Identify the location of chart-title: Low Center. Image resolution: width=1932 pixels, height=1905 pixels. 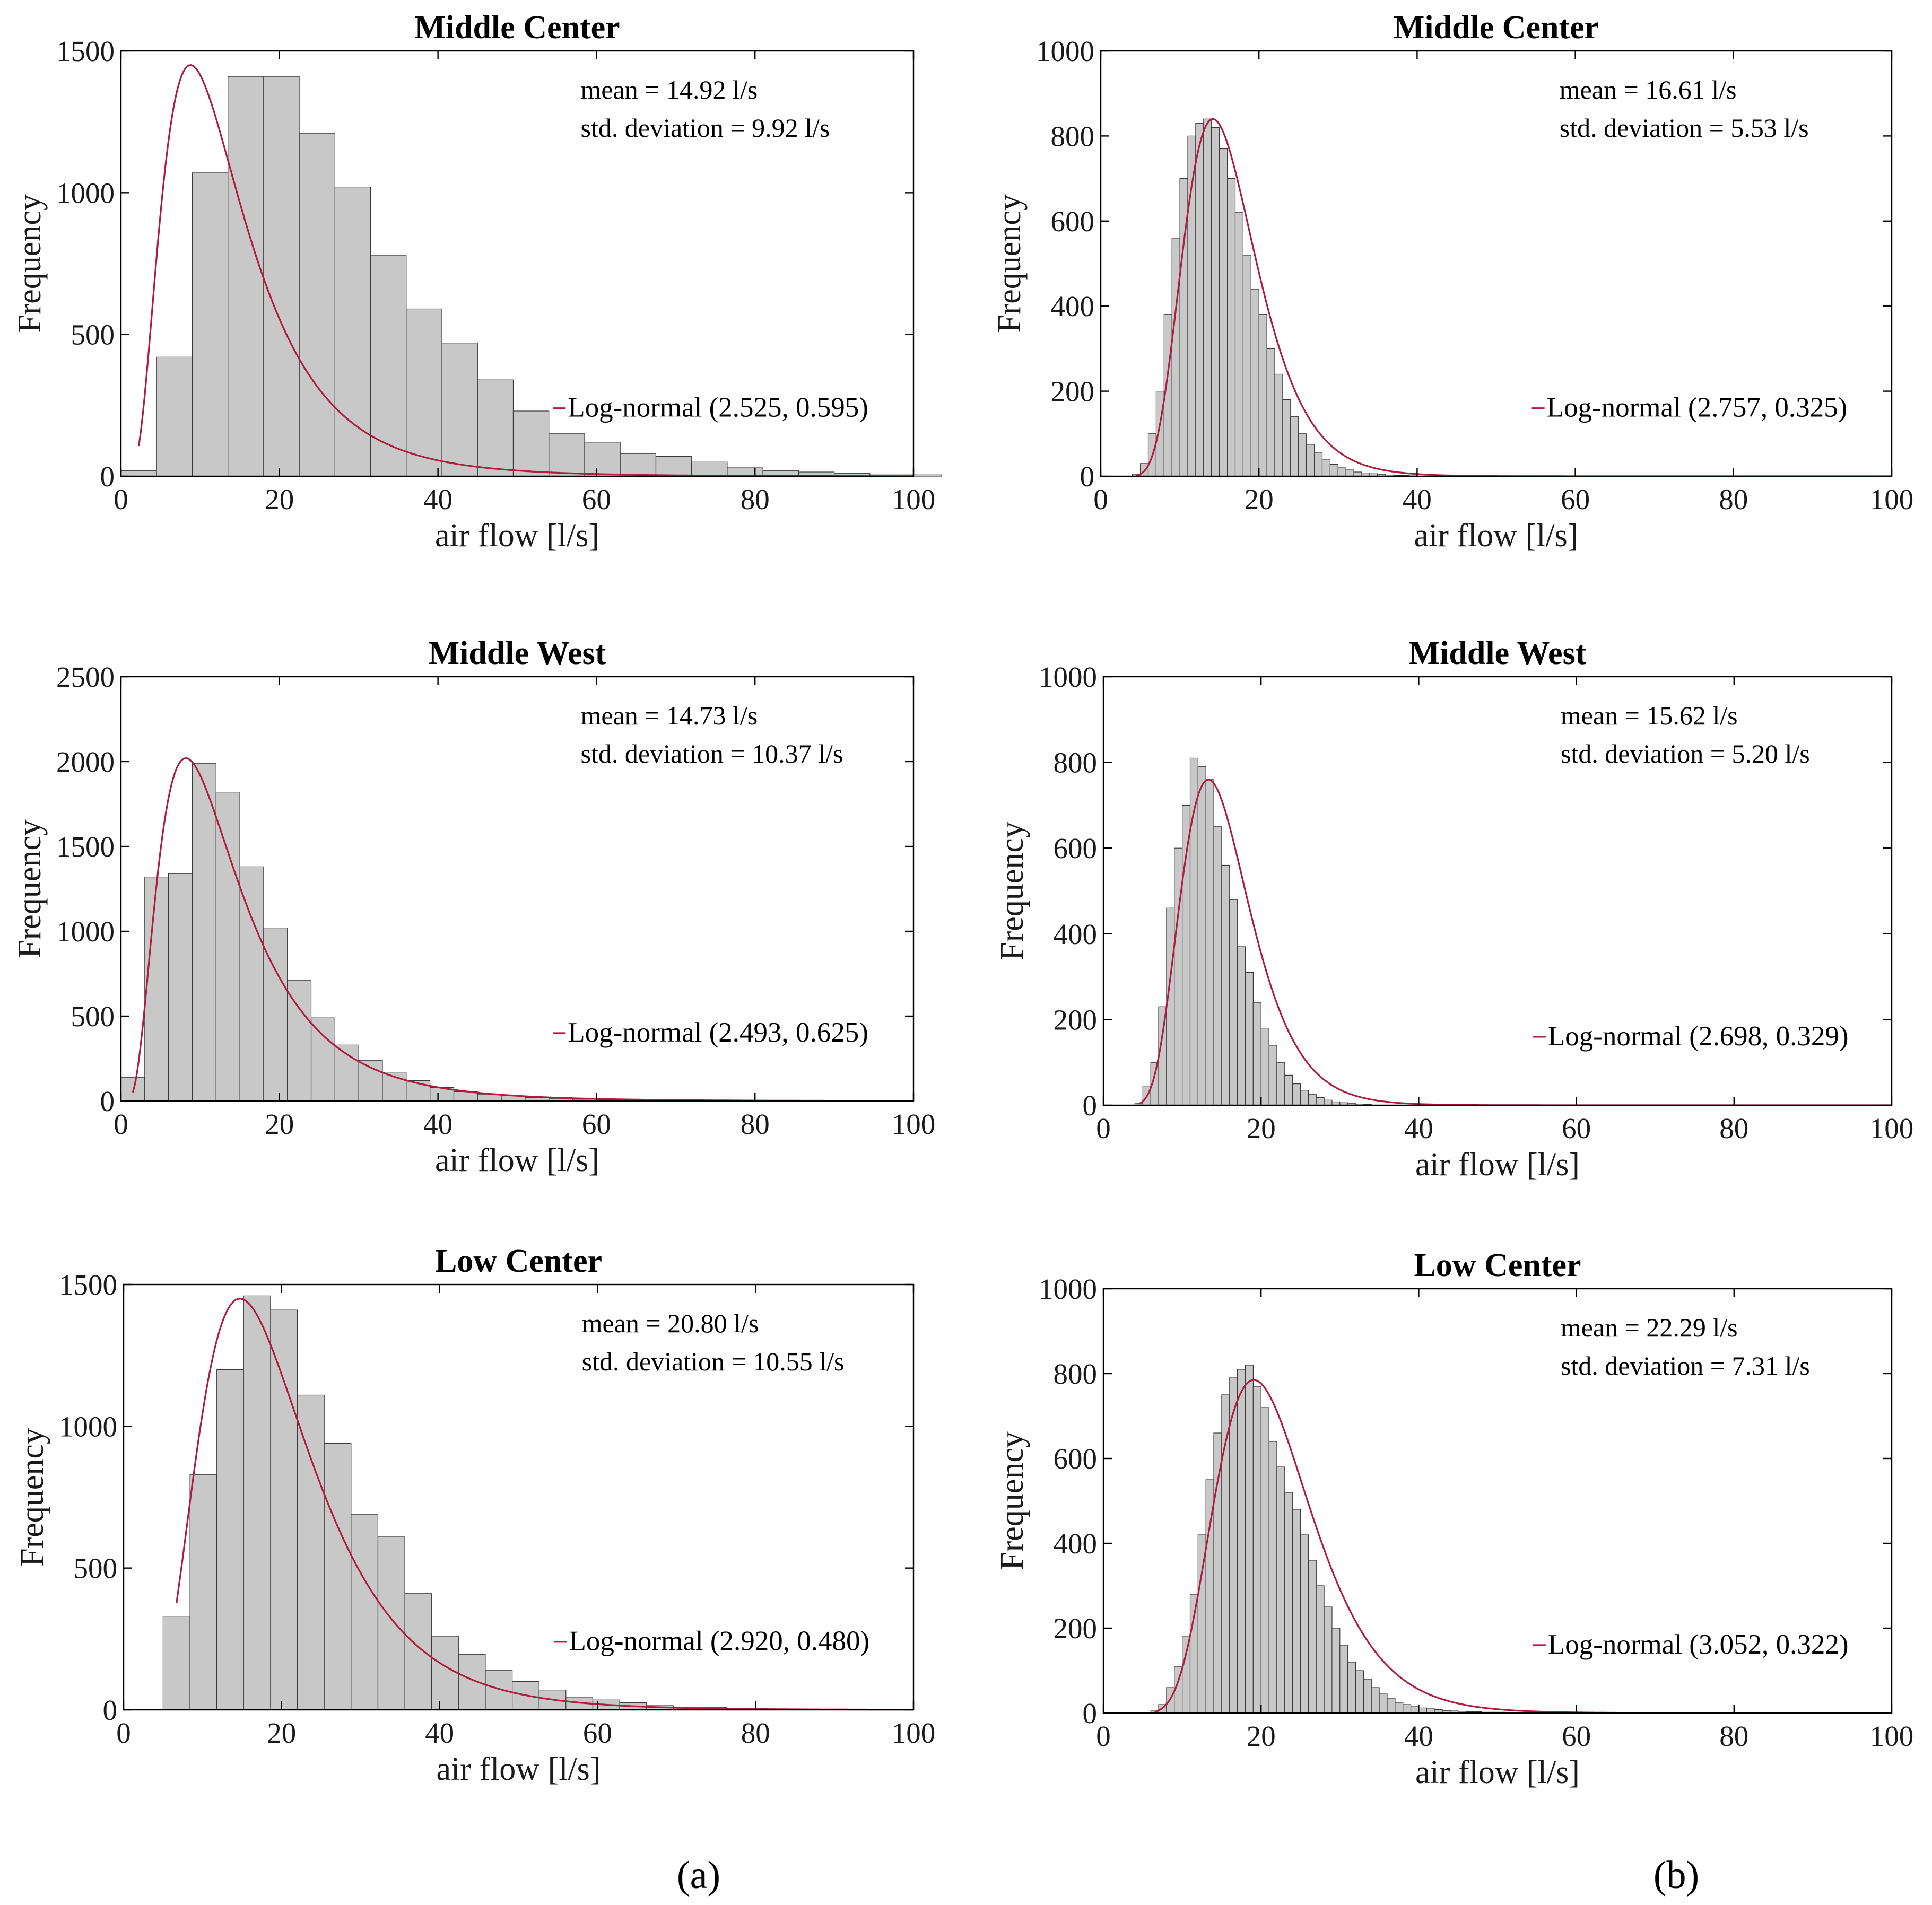
(1498, 1265).